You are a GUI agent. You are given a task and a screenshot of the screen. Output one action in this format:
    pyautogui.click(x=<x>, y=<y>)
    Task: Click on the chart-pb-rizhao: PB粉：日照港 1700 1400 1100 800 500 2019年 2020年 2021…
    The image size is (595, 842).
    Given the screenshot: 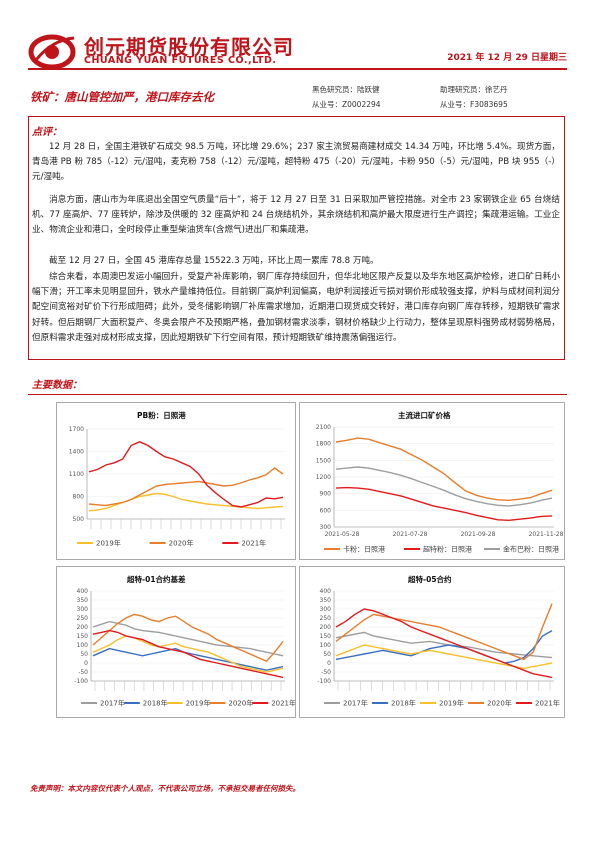 What is the action you would take?
    pyautogui.click(x=176, y=481)
    